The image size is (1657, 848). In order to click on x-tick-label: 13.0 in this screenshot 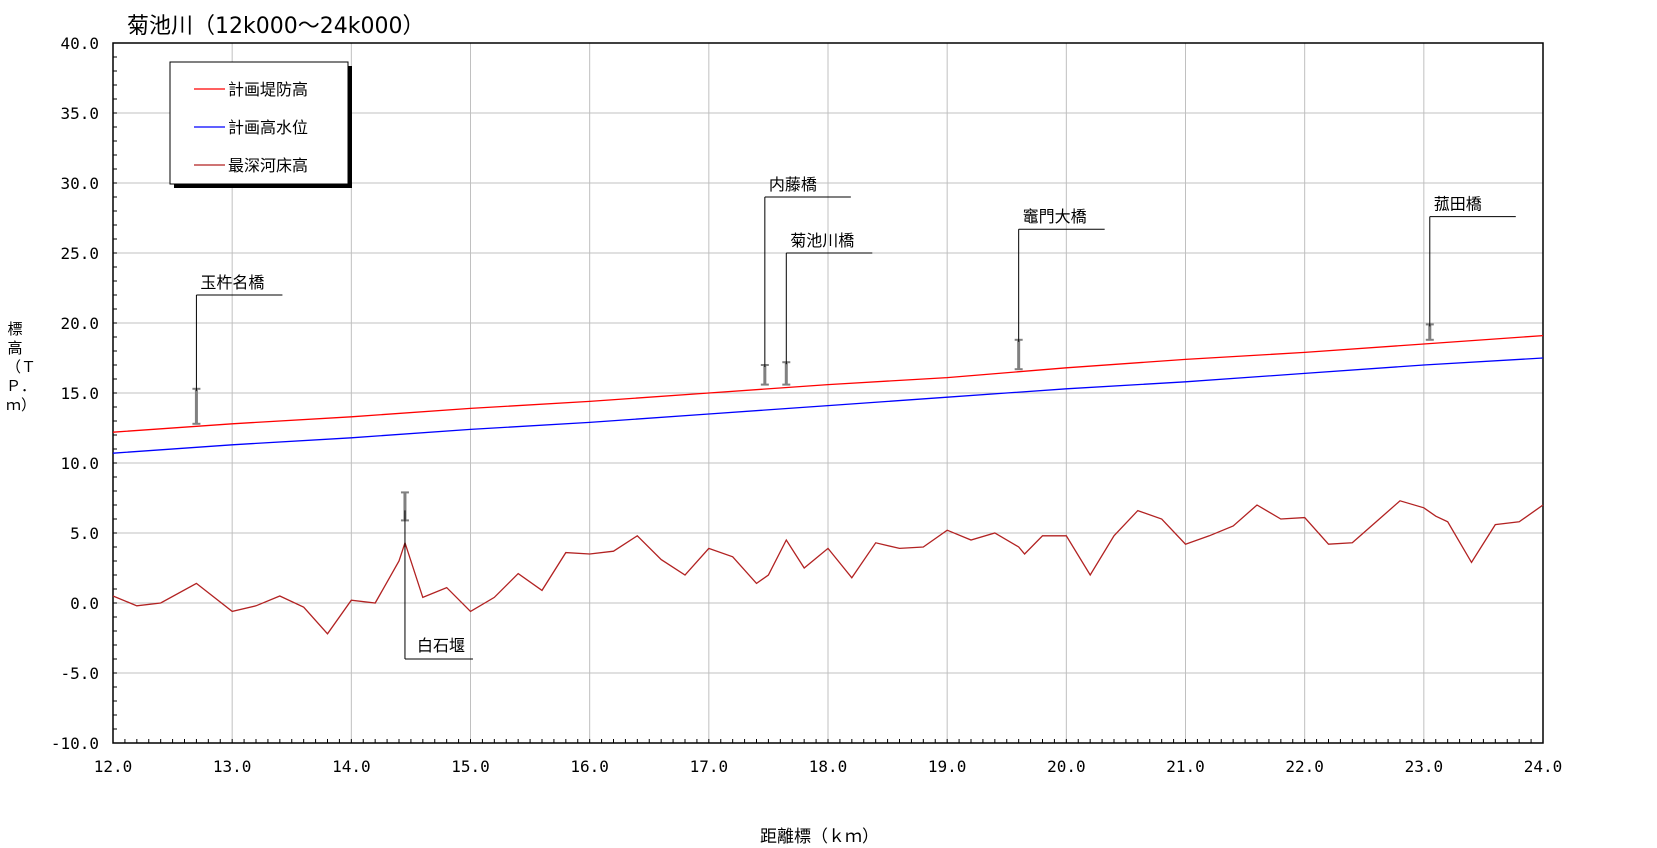, I will do `click(232, 766)`.